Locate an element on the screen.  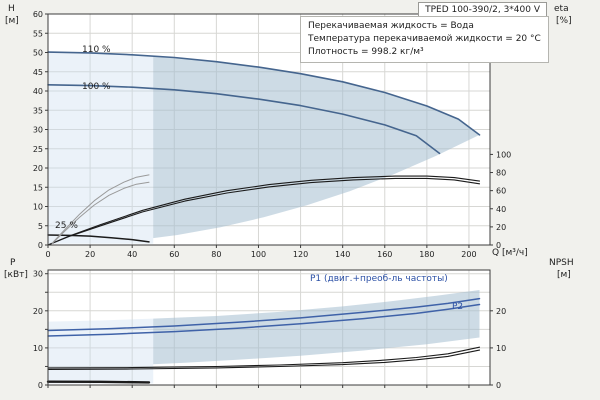
tick-label: 5 is located at coordinates (40, 226).